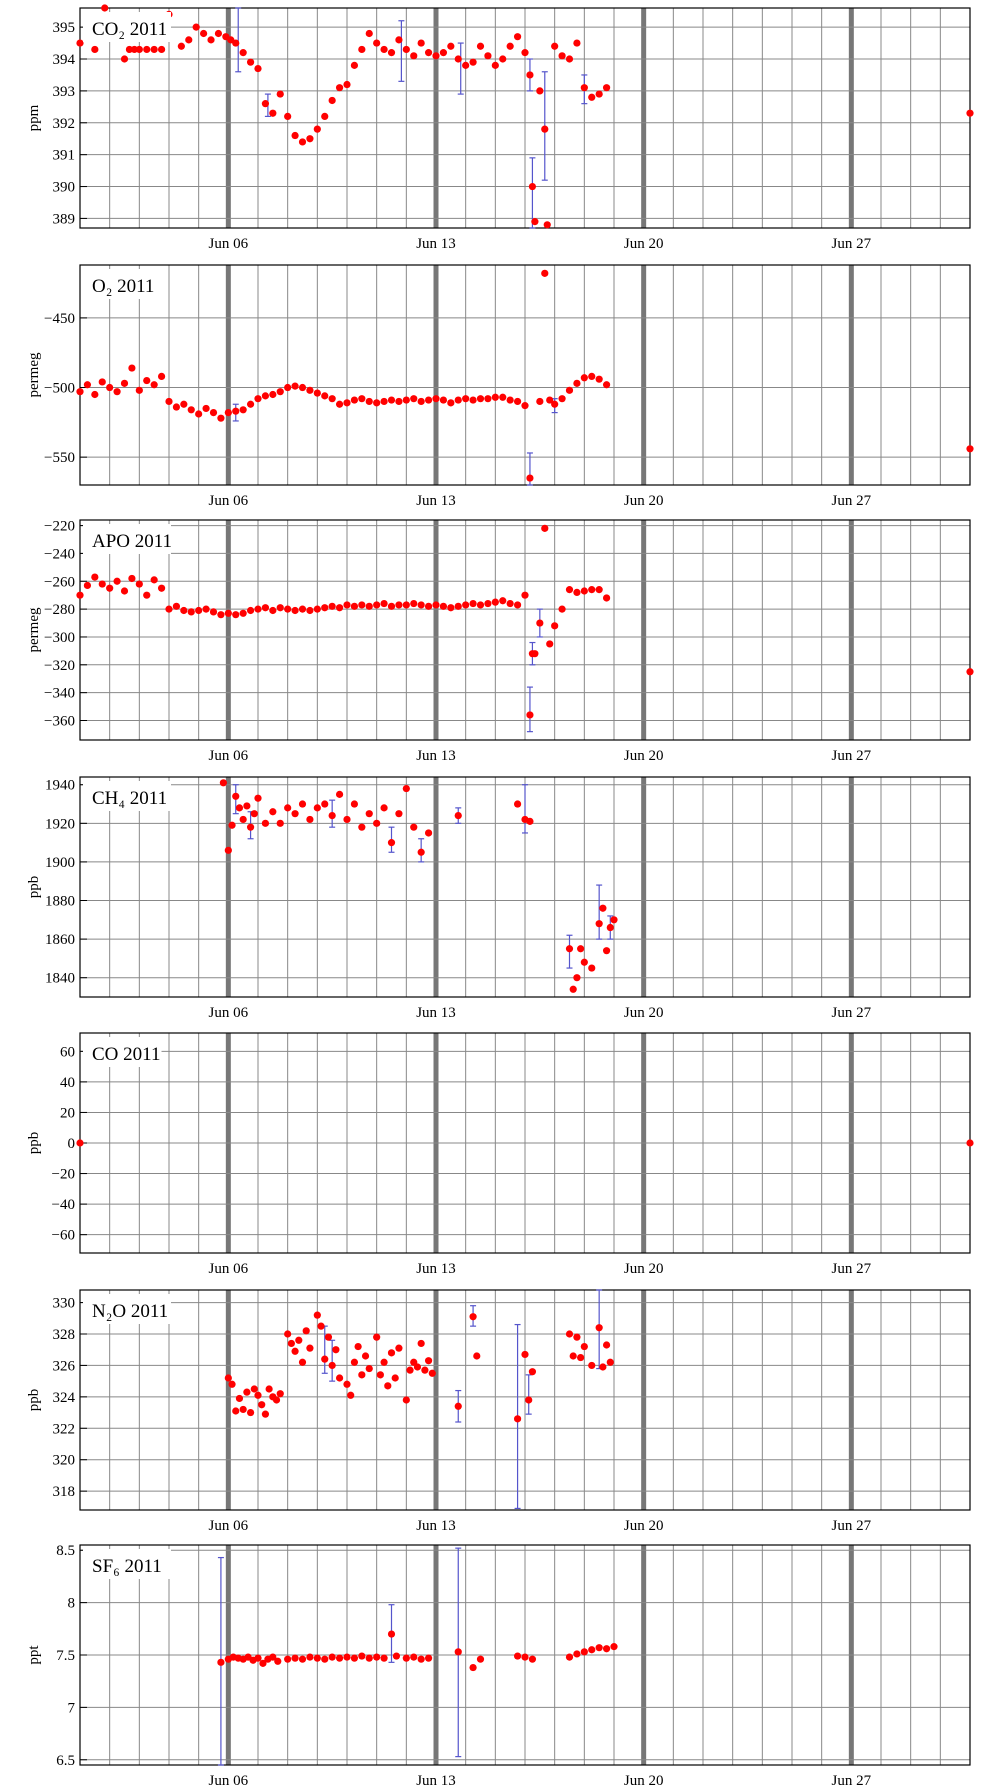 The height and width of the screenshot is (1788, 1000). What do you see at coordinates (852, 756) in the screenshot?
I see `x-tick-label: Jun 27` at bounding box center [852, 756].